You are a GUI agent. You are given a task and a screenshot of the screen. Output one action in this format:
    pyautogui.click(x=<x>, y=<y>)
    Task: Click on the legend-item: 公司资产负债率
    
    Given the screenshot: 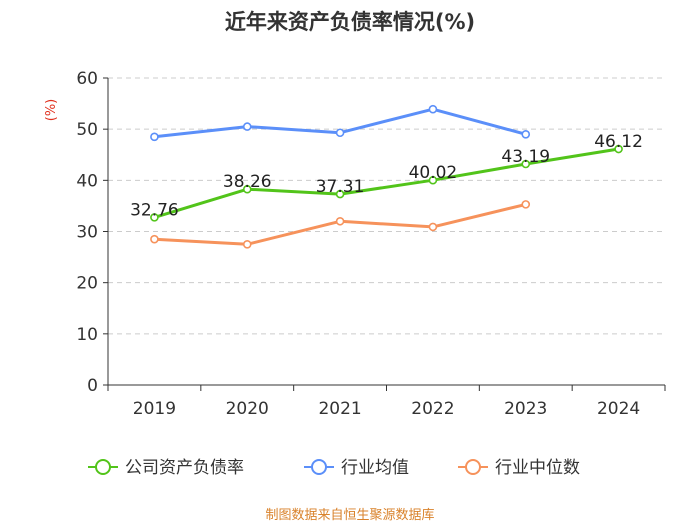 What is the action you would take?
    pyautogui.click(x=166, y=468)
    